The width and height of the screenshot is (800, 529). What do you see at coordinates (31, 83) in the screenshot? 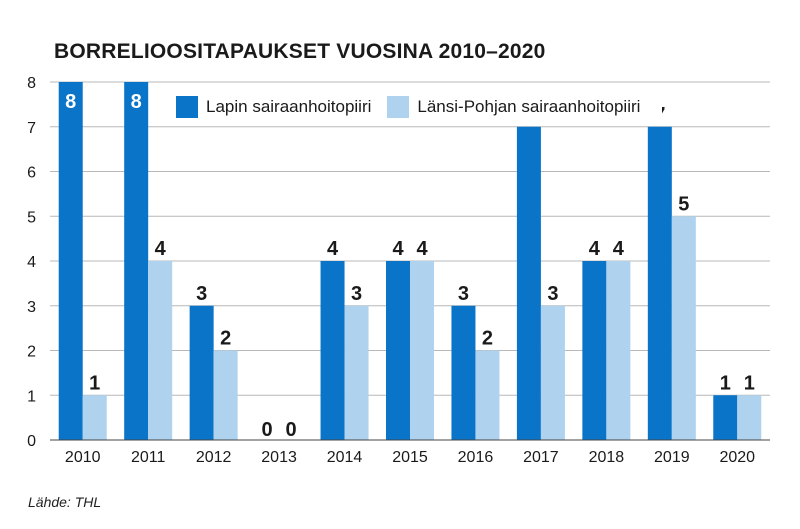
I see `y-tick-label: 8` at bounding box center [31, 83].